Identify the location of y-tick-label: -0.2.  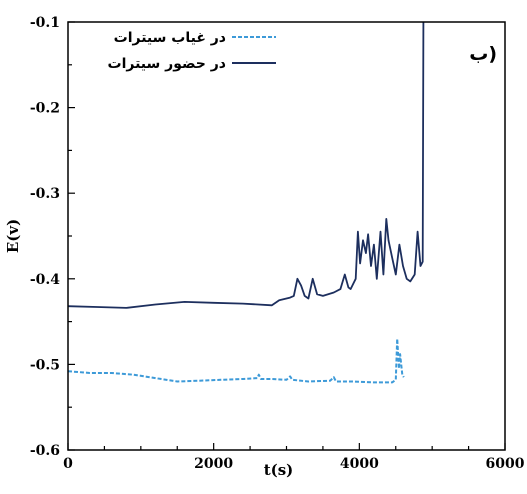
(45, 109).